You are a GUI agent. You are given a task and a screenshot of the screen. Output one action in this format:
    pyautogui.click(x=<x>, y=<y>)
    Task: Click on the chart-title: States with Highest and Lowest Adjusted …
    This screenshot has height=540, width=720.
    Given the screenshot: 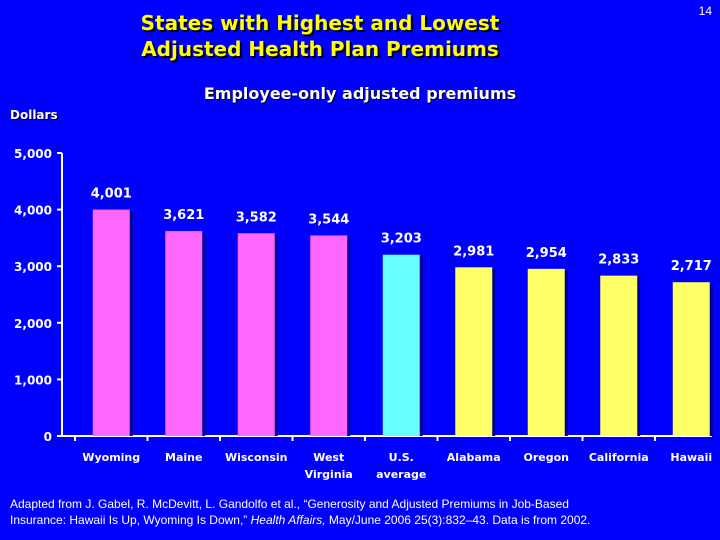 What is the action you would take?
    pyautogui.click(x=360, y=36)
    